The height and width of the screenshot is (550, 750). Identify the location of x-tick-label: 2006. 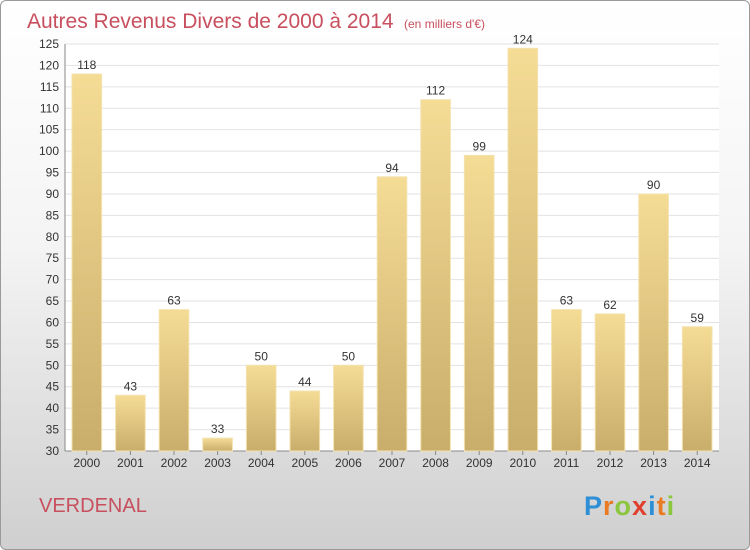
(348, 463).